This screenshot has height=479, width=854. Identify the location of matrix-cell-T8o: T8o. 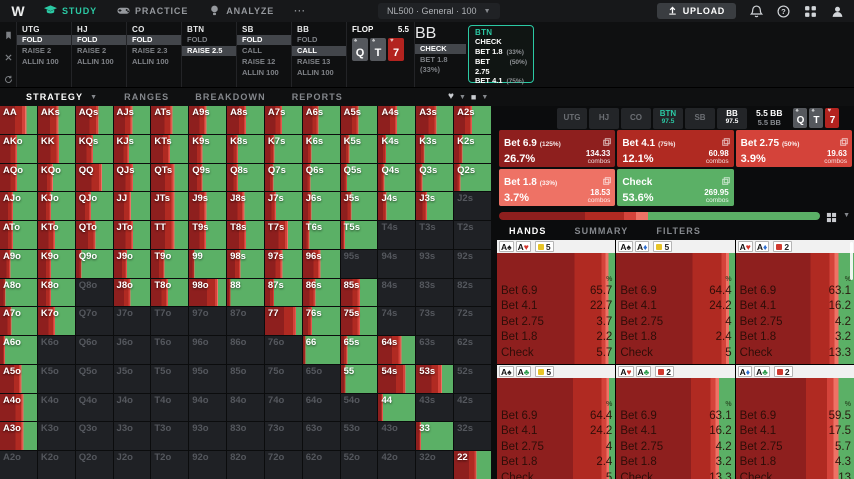
(170, 292).